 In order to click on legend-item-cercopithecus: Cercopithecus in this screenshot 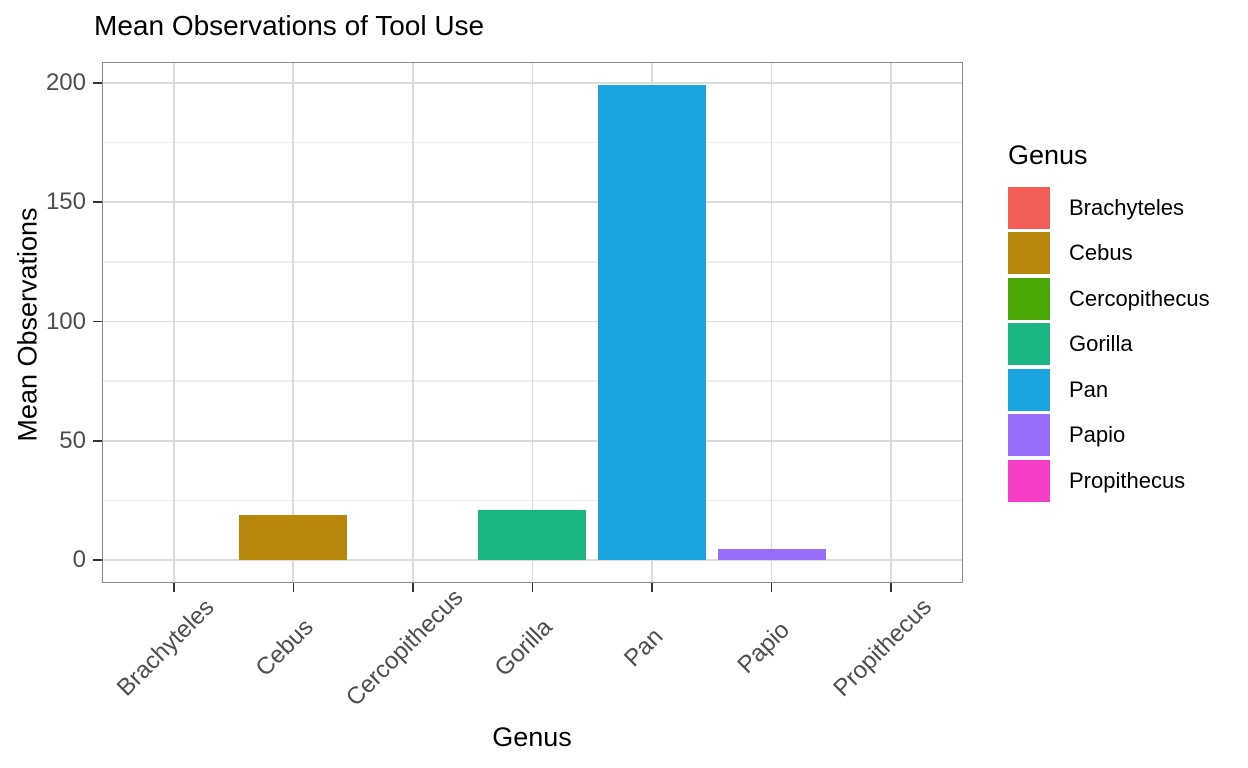, I will do `click(1125, 299)`.